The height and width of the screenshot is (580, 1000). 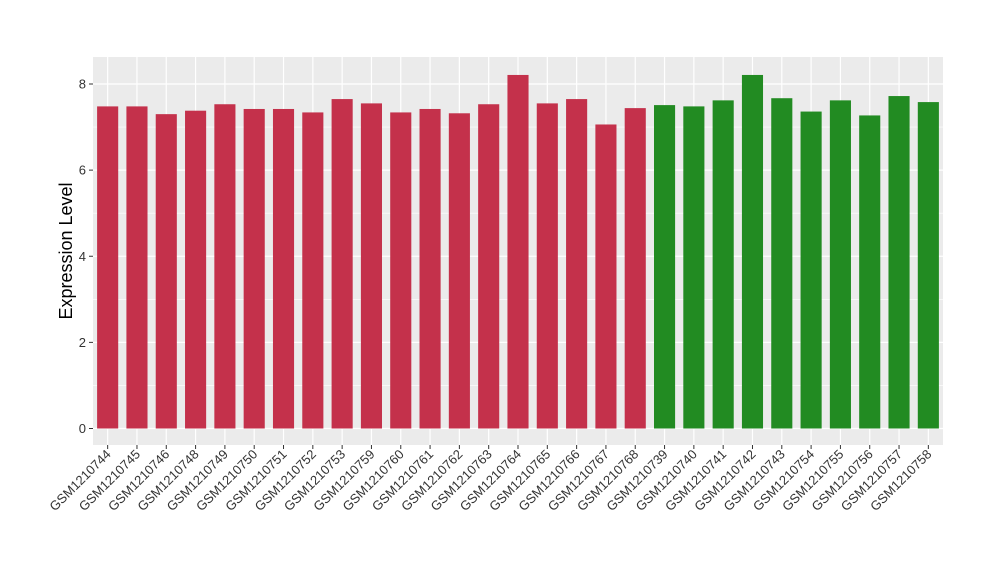 I want to click on y-axis: 0 2 4 6 8, so click(x=86, y=256).